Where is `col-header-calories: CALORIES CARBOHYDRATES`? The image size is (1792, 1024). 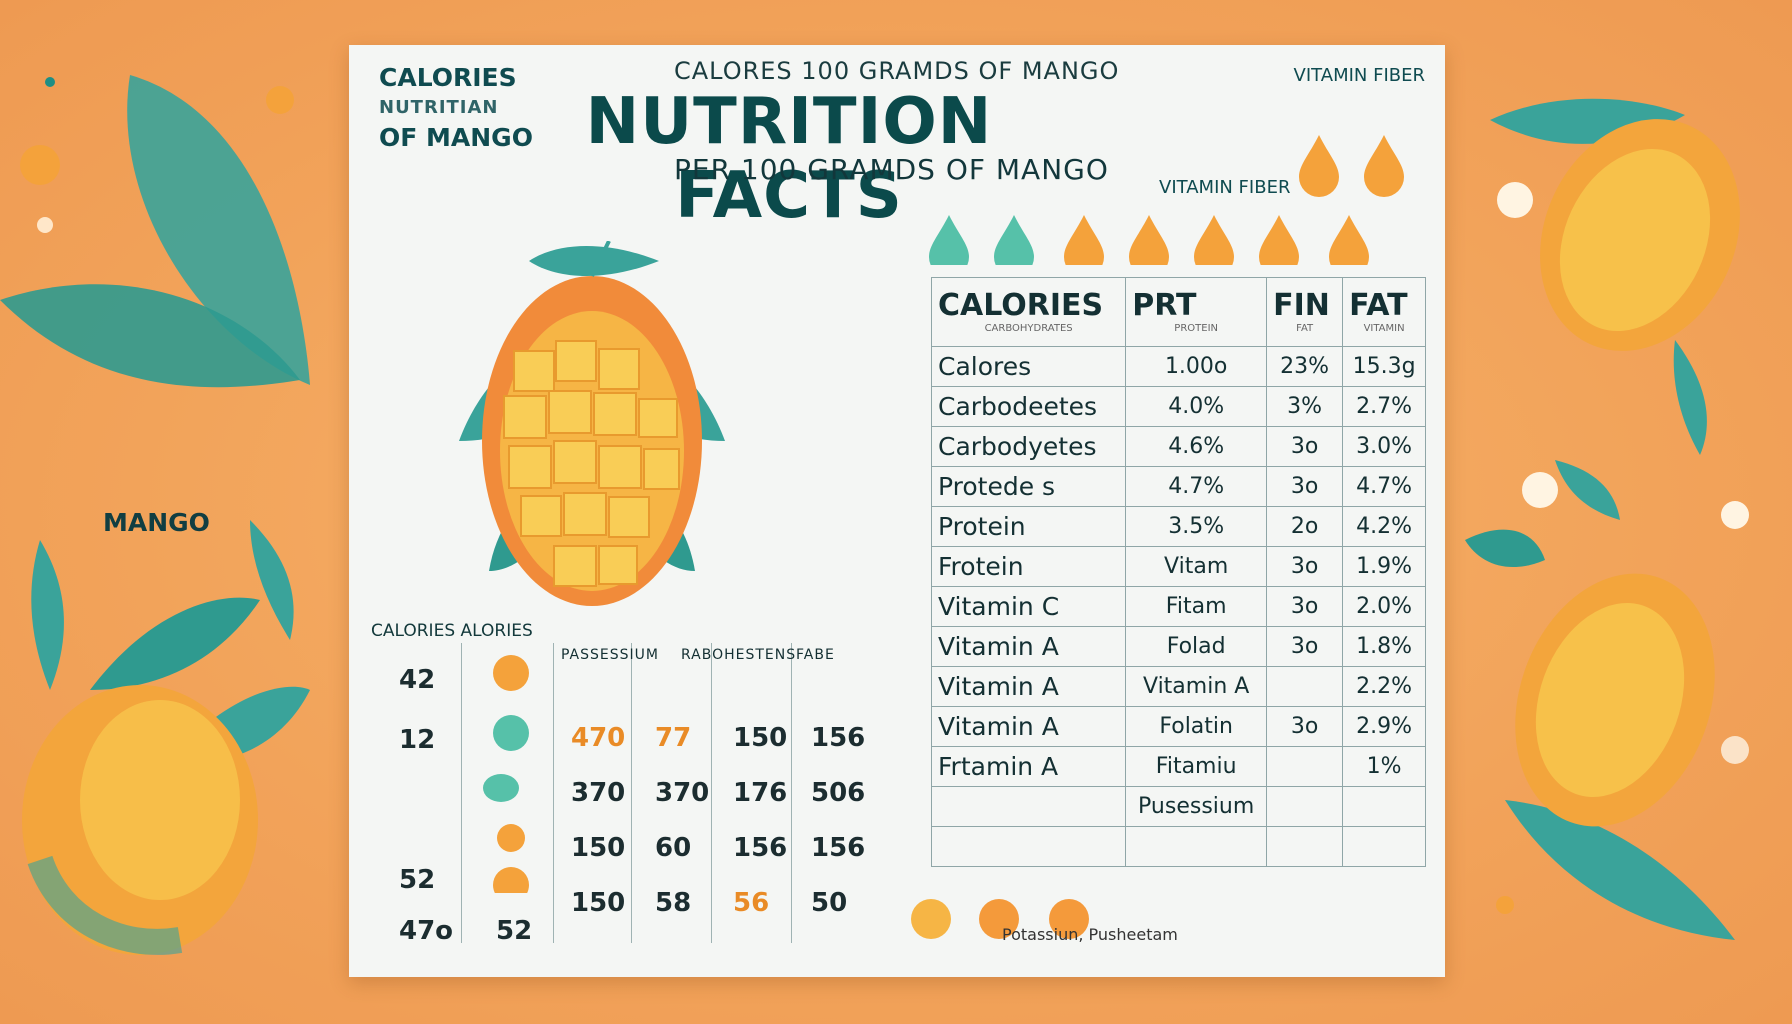 col-header-calories: CALORIES CARBOHYDRATES is located at coordinates (1028, 312).